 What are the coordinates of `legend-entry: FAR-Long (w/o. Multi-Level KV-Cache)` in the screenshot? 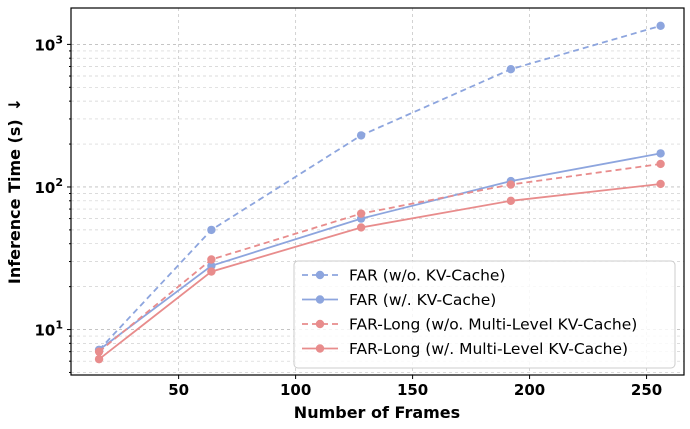 It's located at (469, 325).